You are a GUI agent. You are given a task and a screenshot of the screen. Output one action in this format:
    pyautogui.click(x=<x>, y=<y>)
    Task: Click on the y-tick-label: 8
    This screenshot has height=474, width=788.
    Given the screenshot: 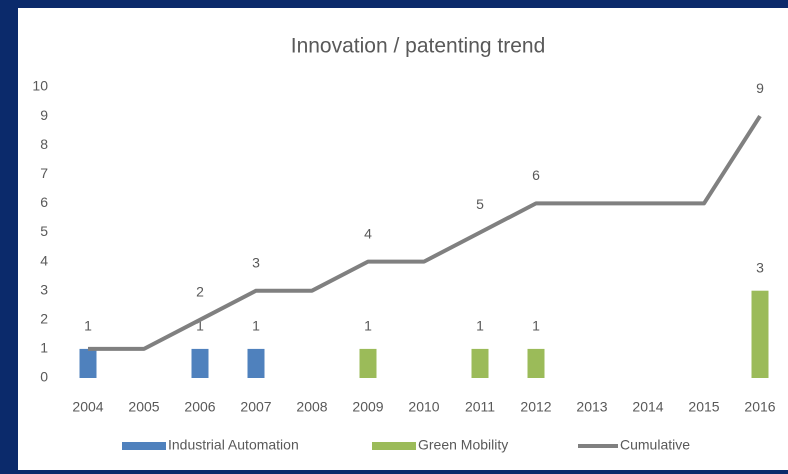 What is the action you would take?
    pyautogui.click(x=44, y=144)
    